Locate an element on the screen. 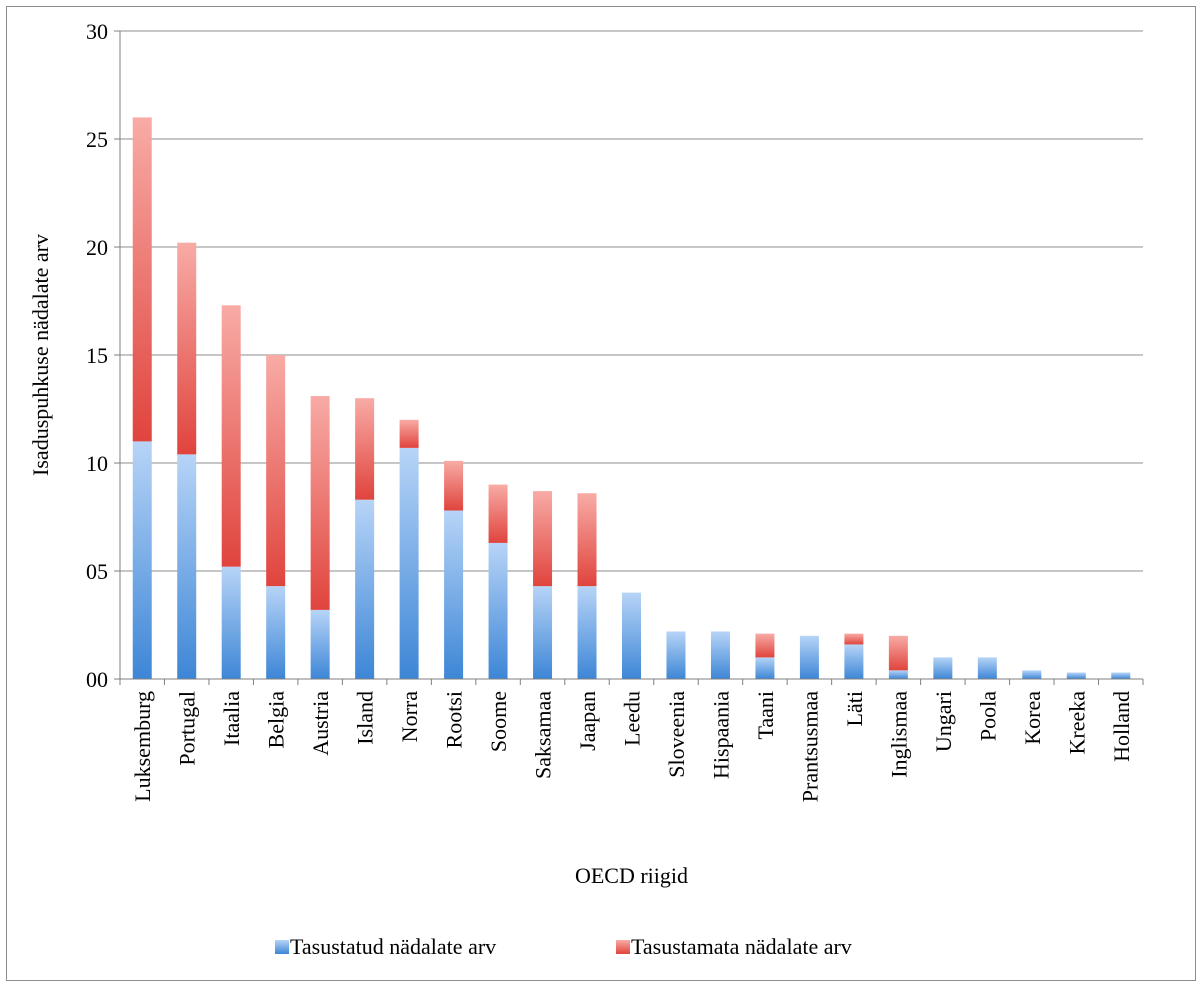 The width and height of the screenshot is (1202, 987). y-tick-label: 15 is located at coordinates (97, 355).